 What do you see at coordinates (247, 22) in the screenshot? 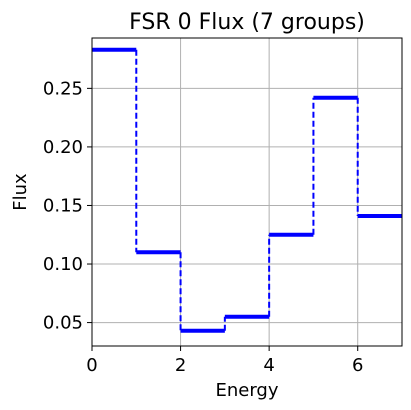
I see `chart-title: FSR 0 Flux (7 groups)` at bounding box center [247, 22].